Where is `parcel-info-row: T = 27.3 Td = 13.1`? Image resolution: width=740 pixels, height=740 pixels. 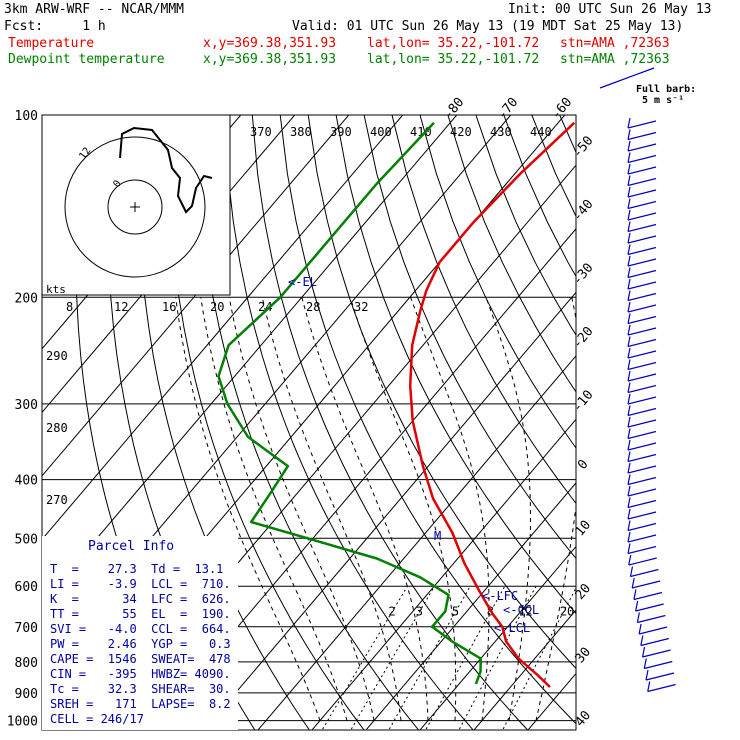 parcel-info-row: T = 27.3 Td = 13.1 is located at coordinates (137, 569).